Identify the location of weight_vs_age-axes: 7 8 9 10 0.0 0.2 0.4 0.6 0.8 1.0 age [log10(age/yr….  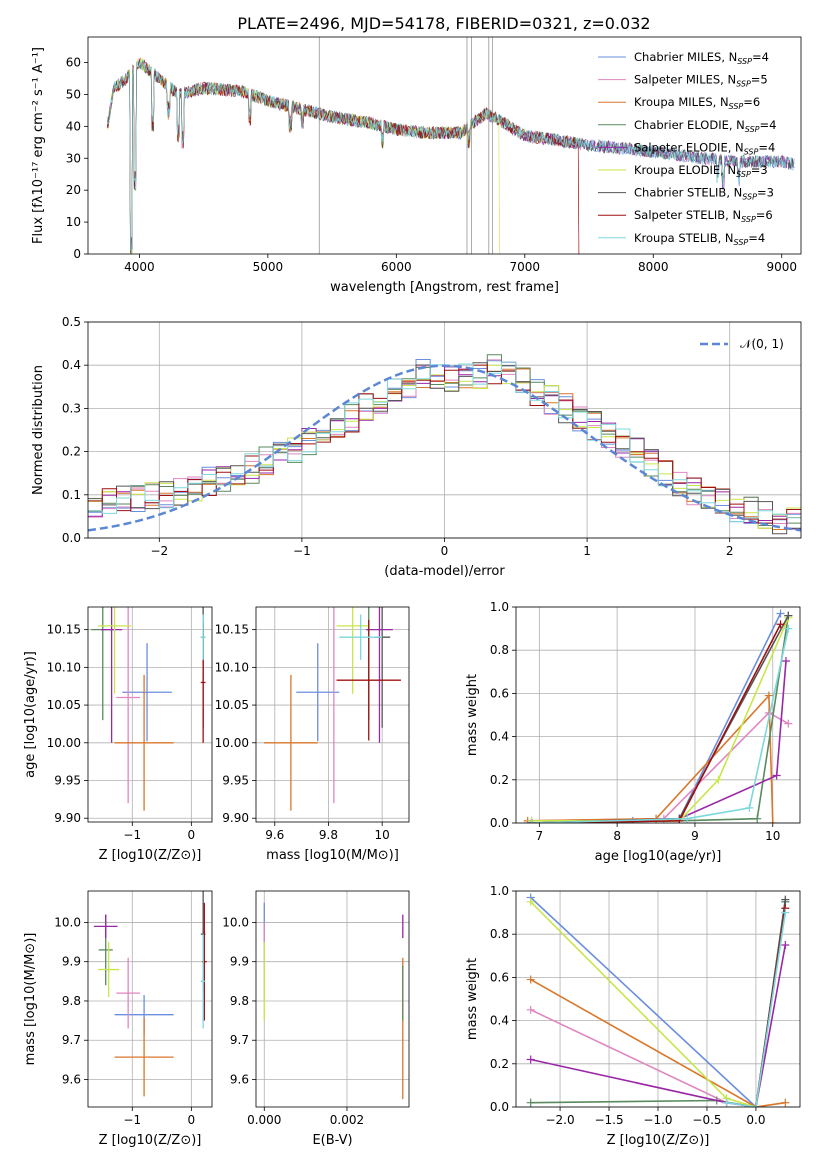
(633, 732).